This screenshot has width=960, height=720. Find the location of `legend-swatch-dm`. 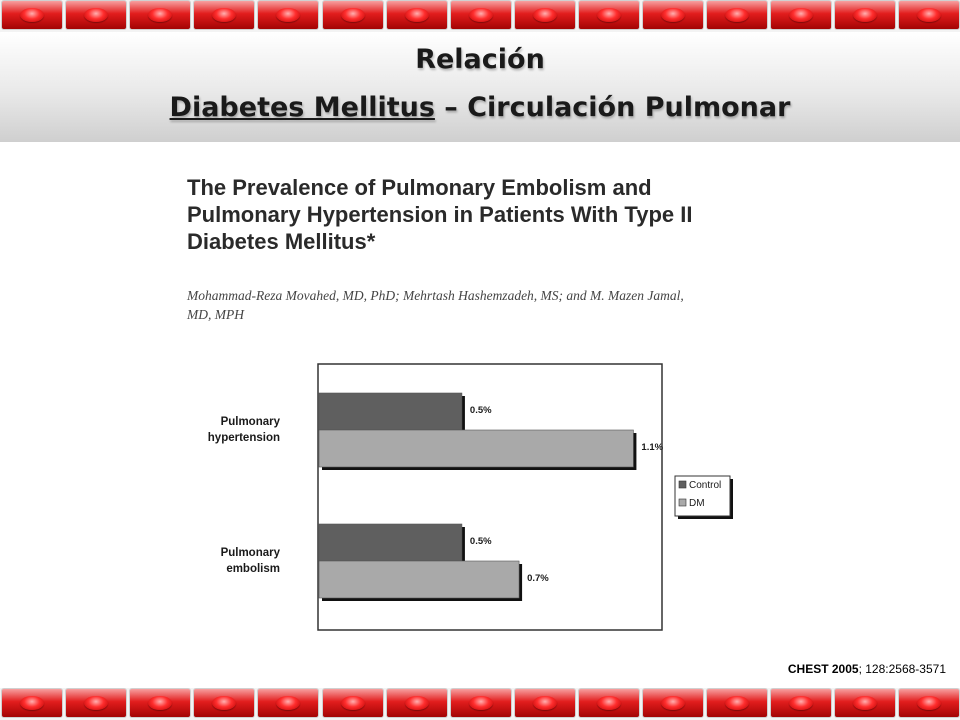

legend-swatch-dm is located at coordinates (682, 502).